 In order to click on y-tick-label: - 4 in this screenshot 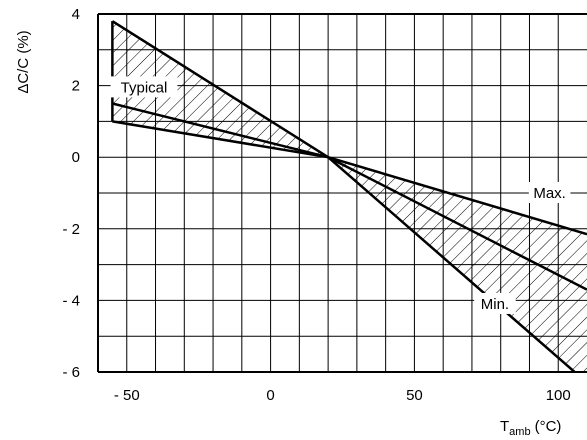, I will do `click(71, 300)`.